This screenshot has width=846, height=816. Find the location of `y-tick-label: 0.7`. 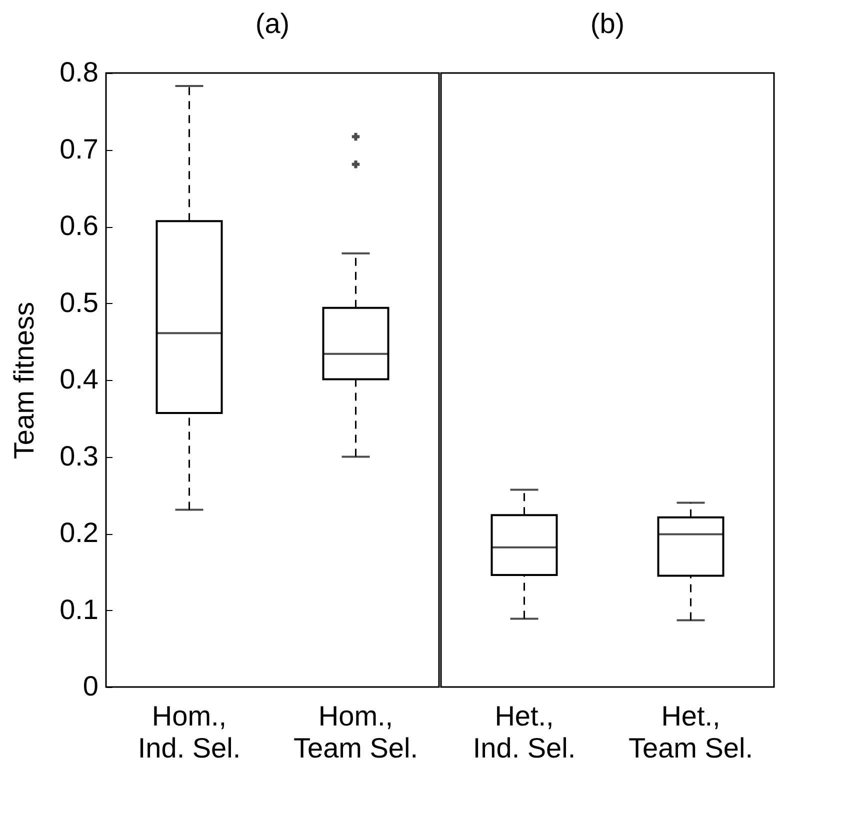

y-tick-label: 0.7 is located at coordinates (79, 148).